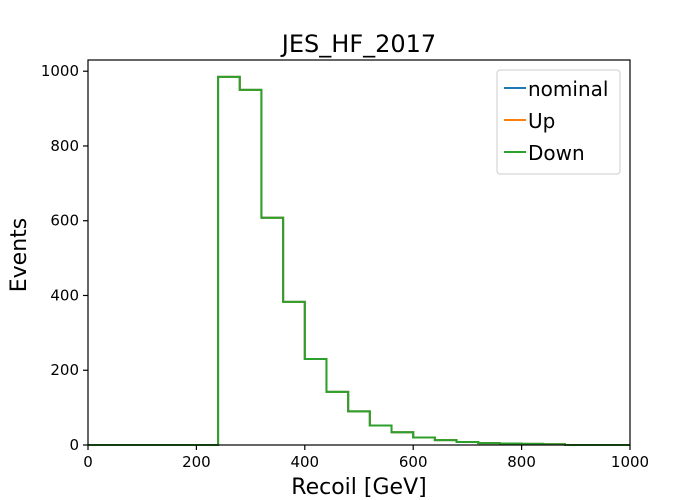 Image resolution: width=700 pixels, height=500 pixels. I want to click on x-tick-label: 600, so click(413, 462).